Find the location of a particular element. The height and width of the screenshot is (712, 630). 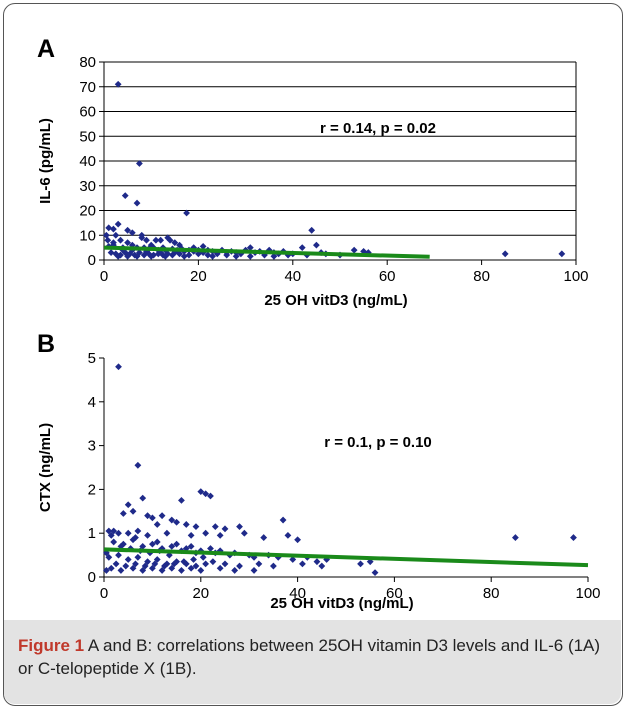

panel-a-x-axis-title: 25 OH vitD3 (ng/mL) is located at coordinates (335, 300).